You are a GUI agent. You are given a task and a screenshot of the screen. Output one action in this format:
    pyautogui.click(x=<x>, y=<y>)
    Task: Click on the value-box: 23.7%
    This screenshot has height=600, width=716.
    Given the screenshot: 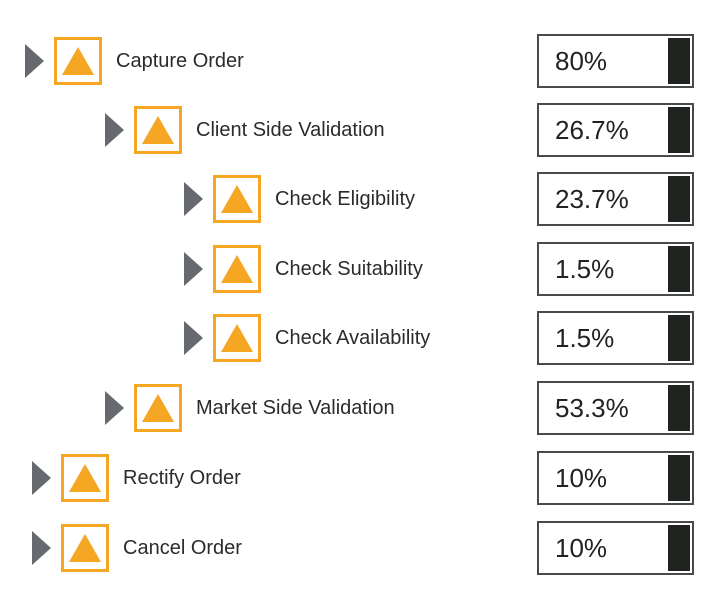 What is the action you would take?
    pyautogui.click(x=615, y=199)
    